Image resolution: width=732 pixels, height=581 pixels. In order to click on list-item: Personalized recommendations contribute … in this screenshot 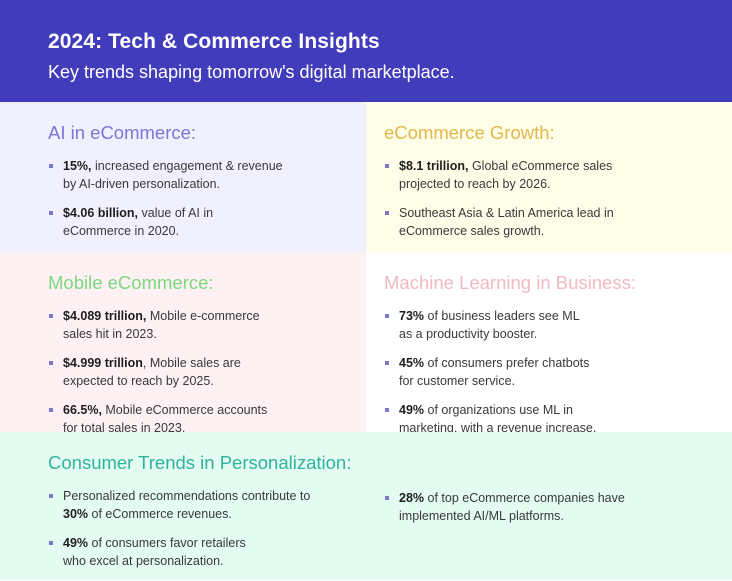, I will do `click(216, 505)`.